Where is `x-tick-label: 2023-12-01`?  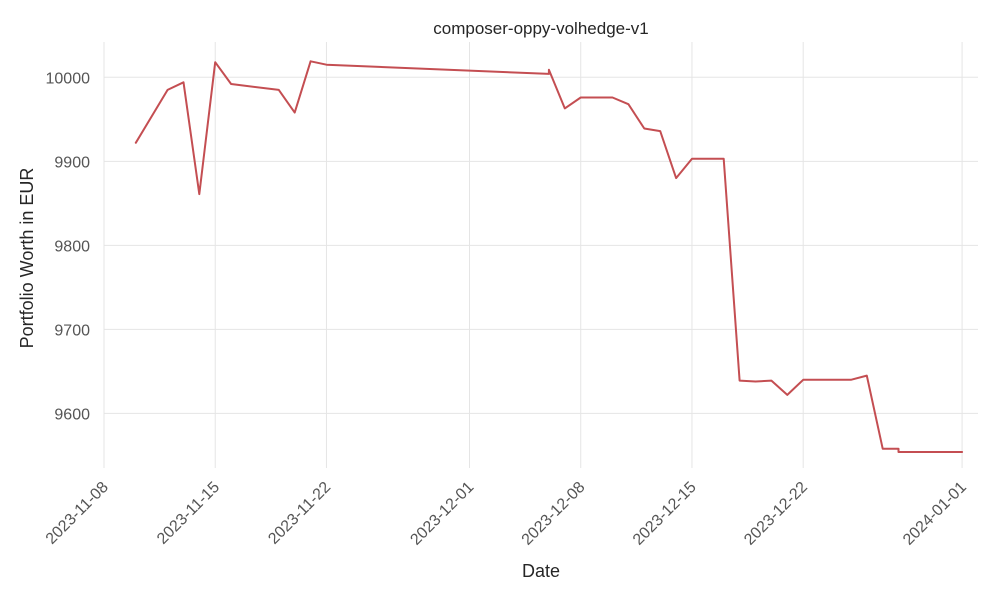 x-tick-label: 2023-12-01 is located at coordinates (442, 514).